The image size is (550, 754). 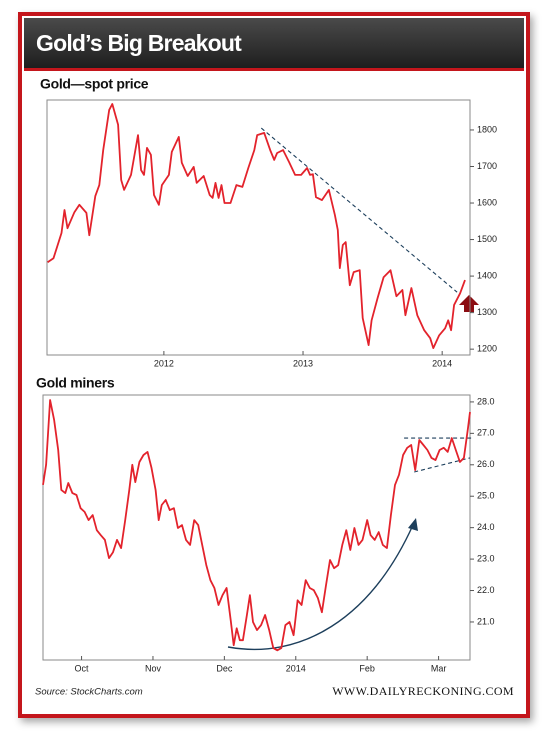 I want to click on icon-arrow-up, so click(x=469, y=303).